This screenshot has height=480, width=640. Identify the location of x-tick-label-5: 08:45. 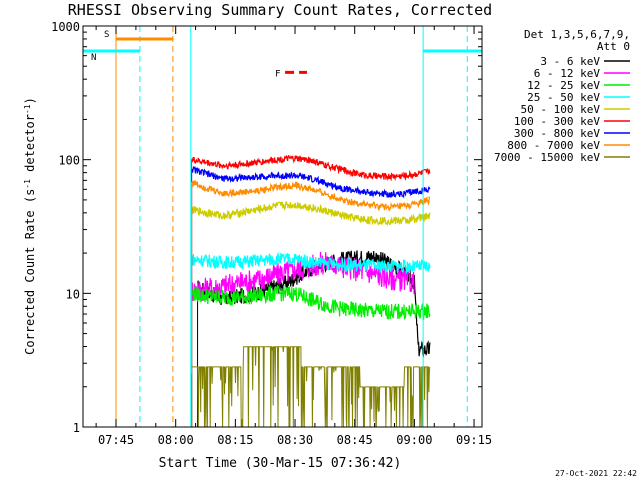
(355, 440).